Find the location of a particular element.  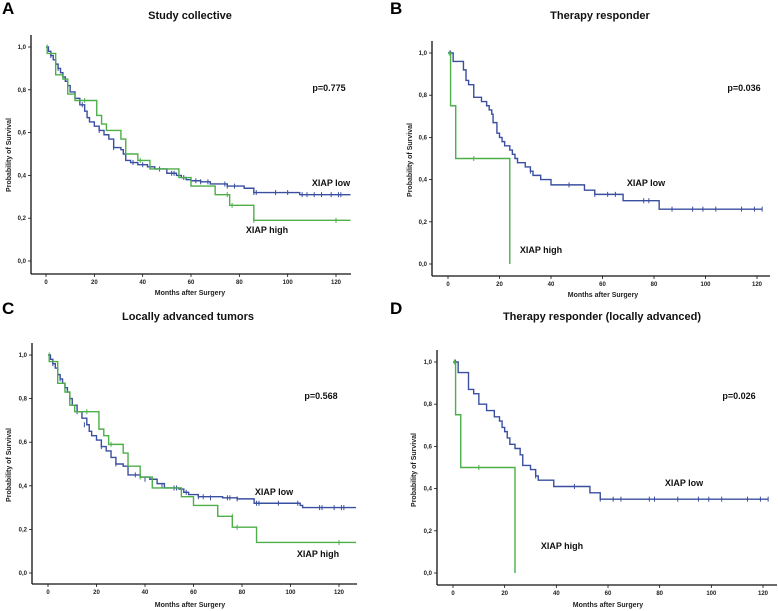

panel-letter: C is located at coordinates (8, 308).